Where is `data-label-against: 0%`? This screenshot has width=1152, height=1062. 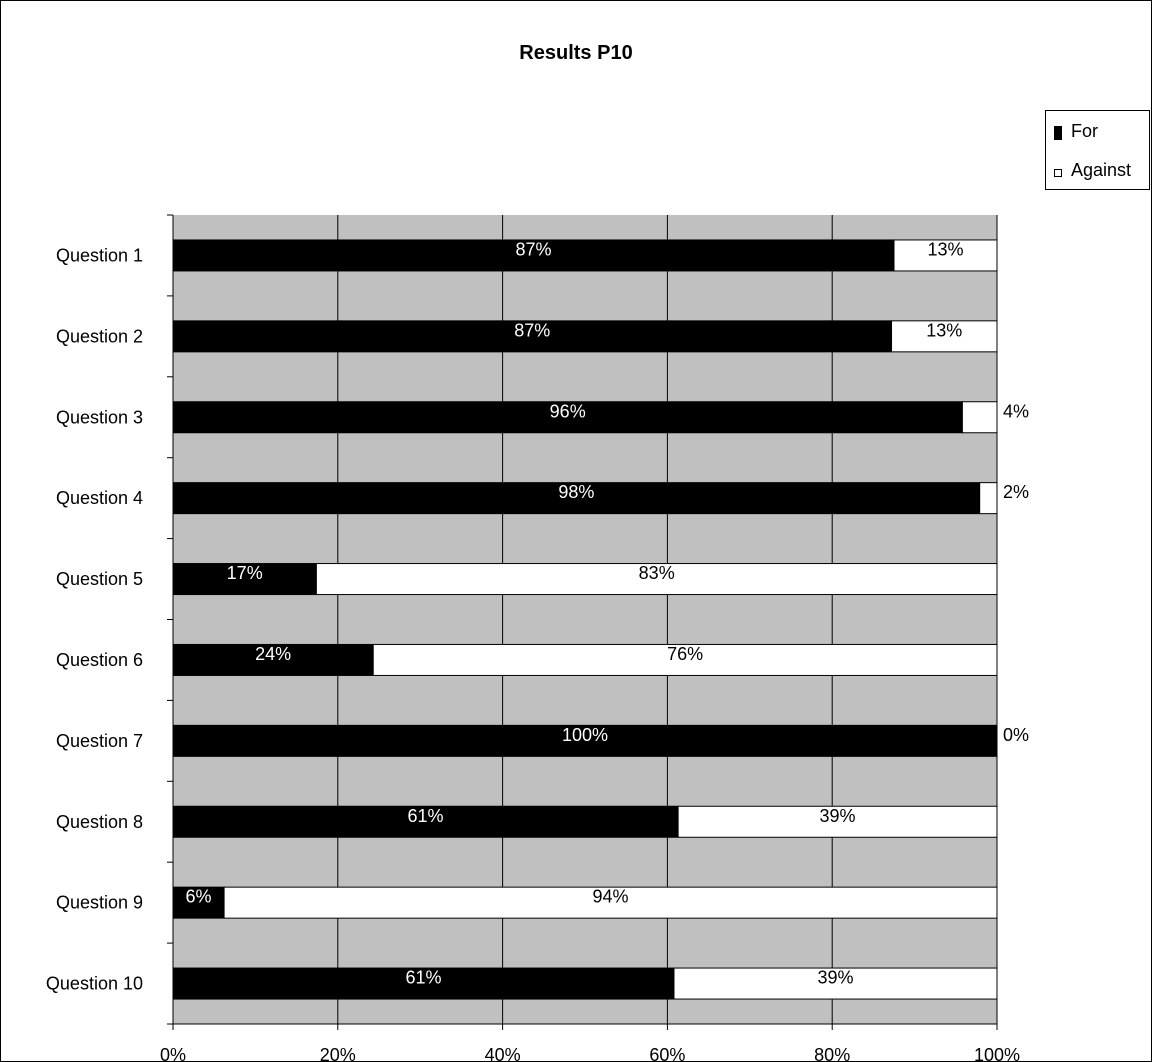
data-label-against: 0% is located at coordinates (1016, 735).